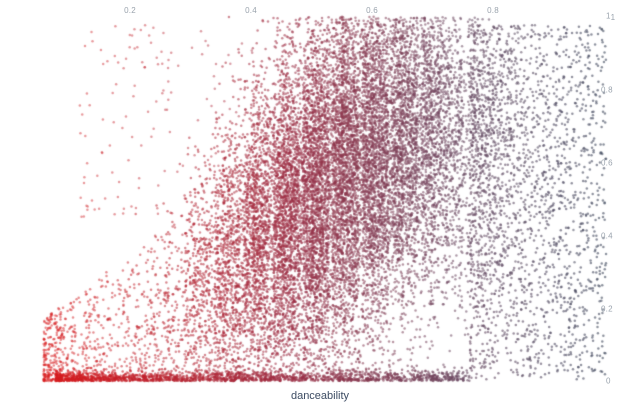 The height and width of the screenshot is (402, 640). I want to click on right-tick-label: 0.8, so click(607, 90).